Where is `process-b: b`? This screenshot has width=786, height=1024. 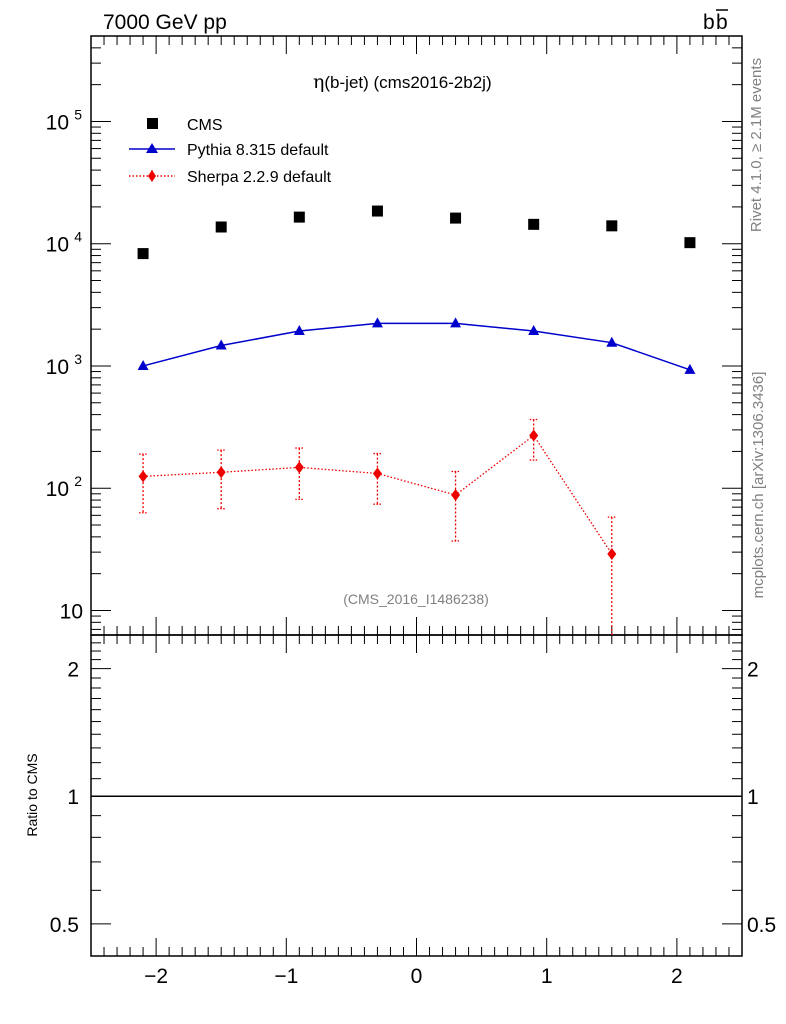
process-b: b is located at coordinates (709, 22).